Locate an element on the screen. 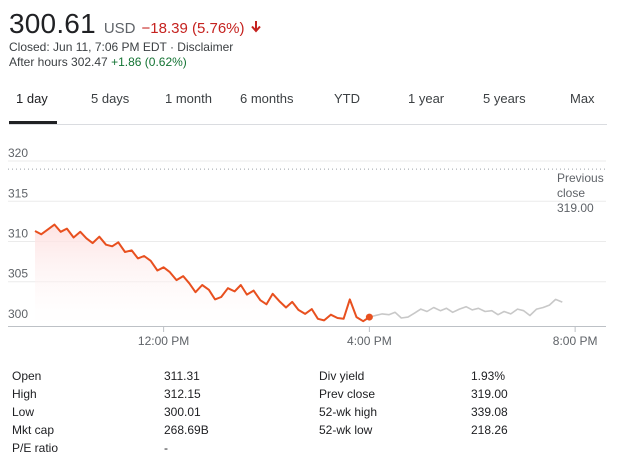 The image size is (619, 462). stat-52wk-low: 52-wk low 218.26 is located at coordinates (439, 432).